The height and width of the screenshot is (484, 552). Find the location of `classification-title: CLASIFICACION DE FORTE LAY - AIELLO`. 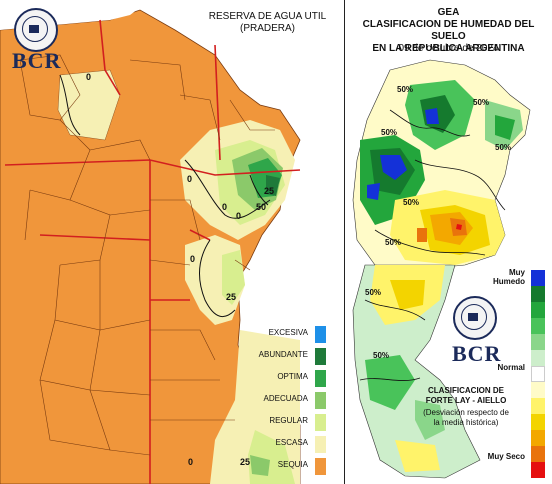

classification-title: CLASIFICACION DE FORTE LAY - AIELLO is located at coordinates (466, 396).